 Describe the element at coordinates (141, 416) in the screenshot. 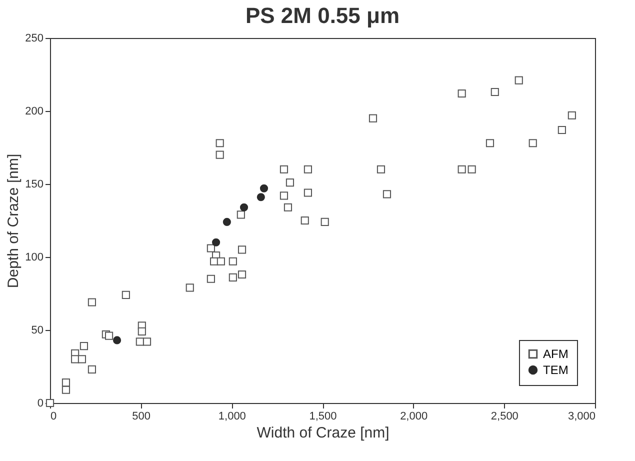

I see `x-tick-label: 500` at that location.